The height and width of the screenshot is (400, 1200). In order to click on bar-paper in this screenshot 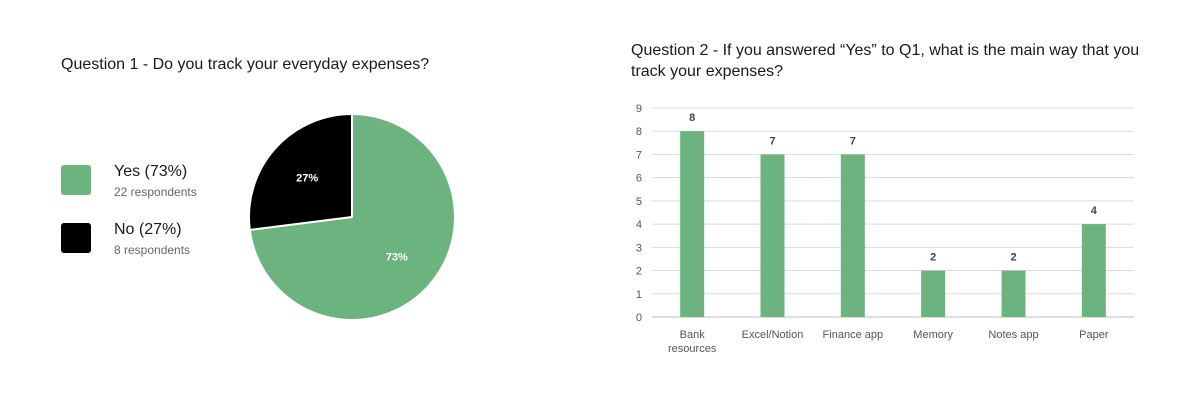, I will do `click(1093, 270)`.